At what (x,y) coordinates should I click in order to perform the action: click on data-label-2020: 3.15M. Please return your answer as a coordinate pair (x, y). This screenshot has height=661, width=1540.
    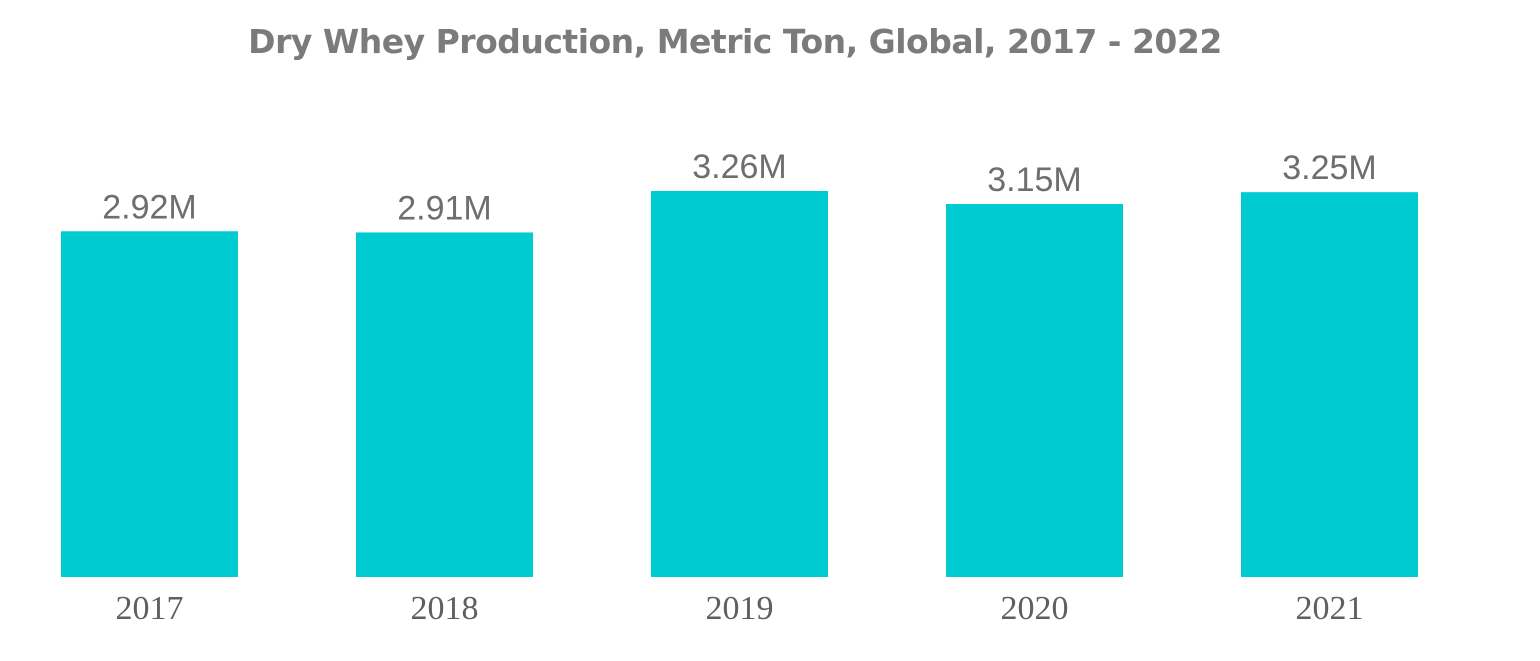
    Looking at the image, I should click on (1034, 180).